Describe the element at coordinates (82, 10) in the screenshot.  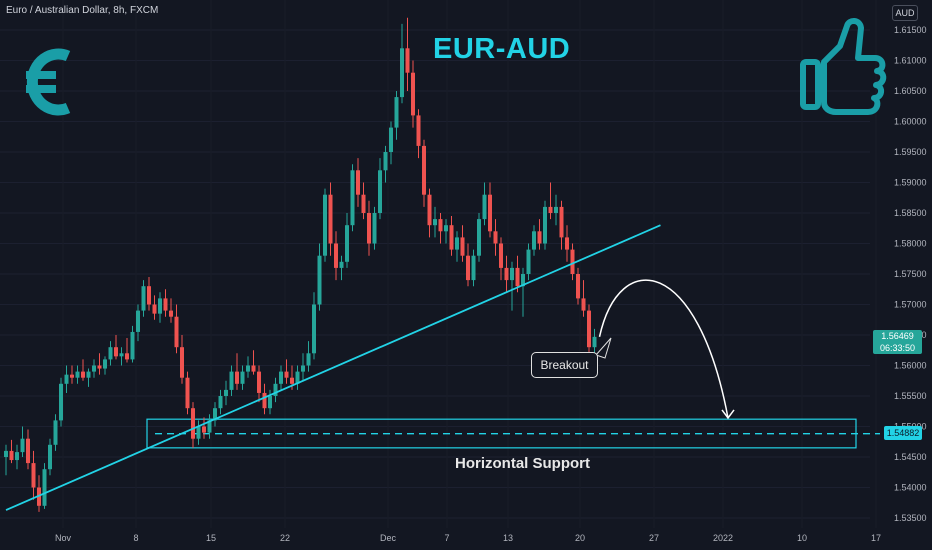
I see `symbol-info: Euro / Australian Dollar, 8h, FXCM` at that location.